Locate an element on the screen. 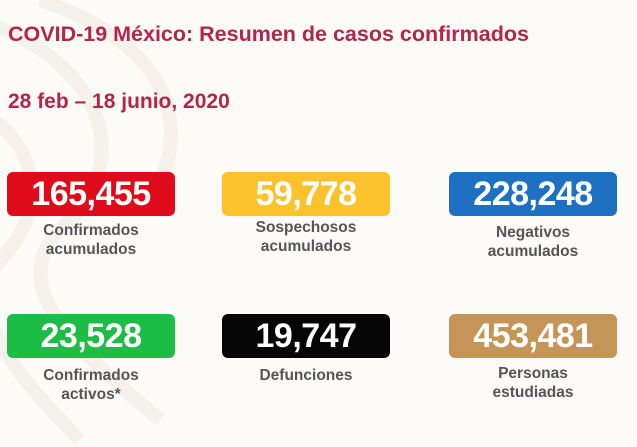  stat-label: estudiadas is located at coordinates (533, 392).